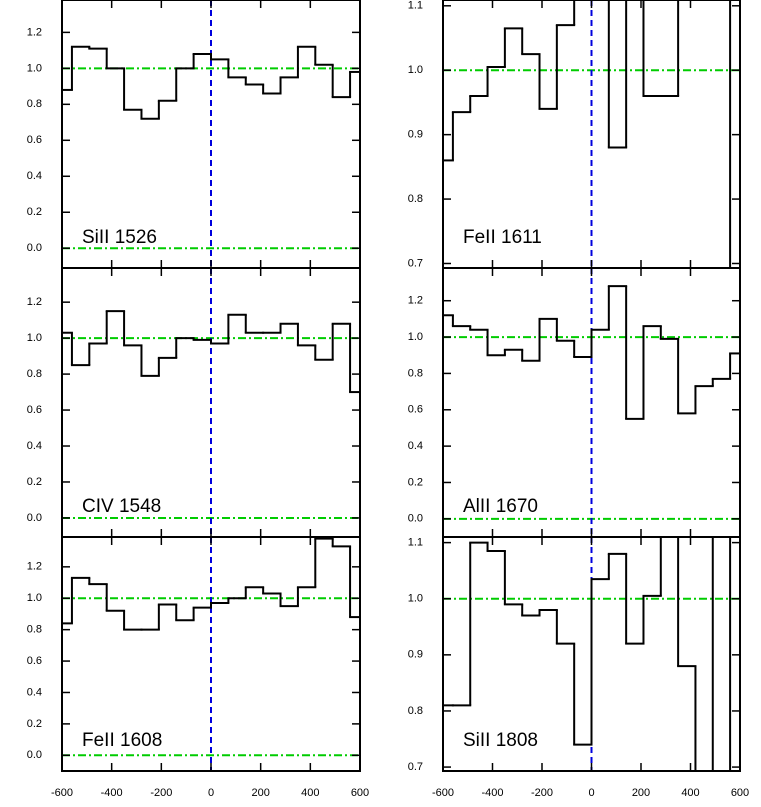 This screenshot has height=807, width=761. I want to click on ion-label: AlII 1670, so click(500, 506).